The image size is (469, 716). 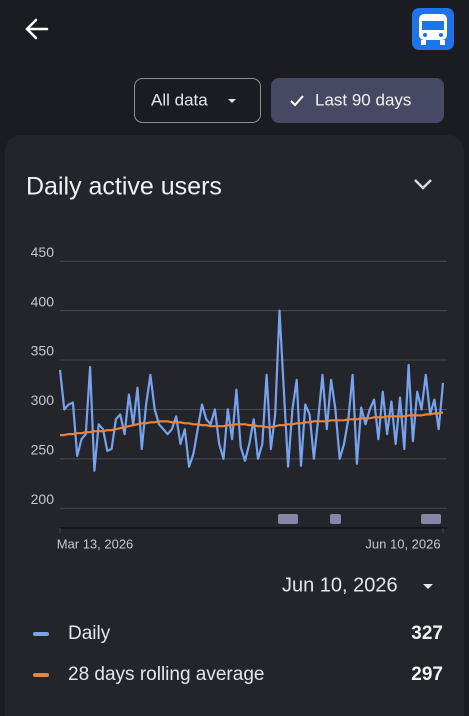 I want to click on legend-value: 297, so click(x=427, y=674).